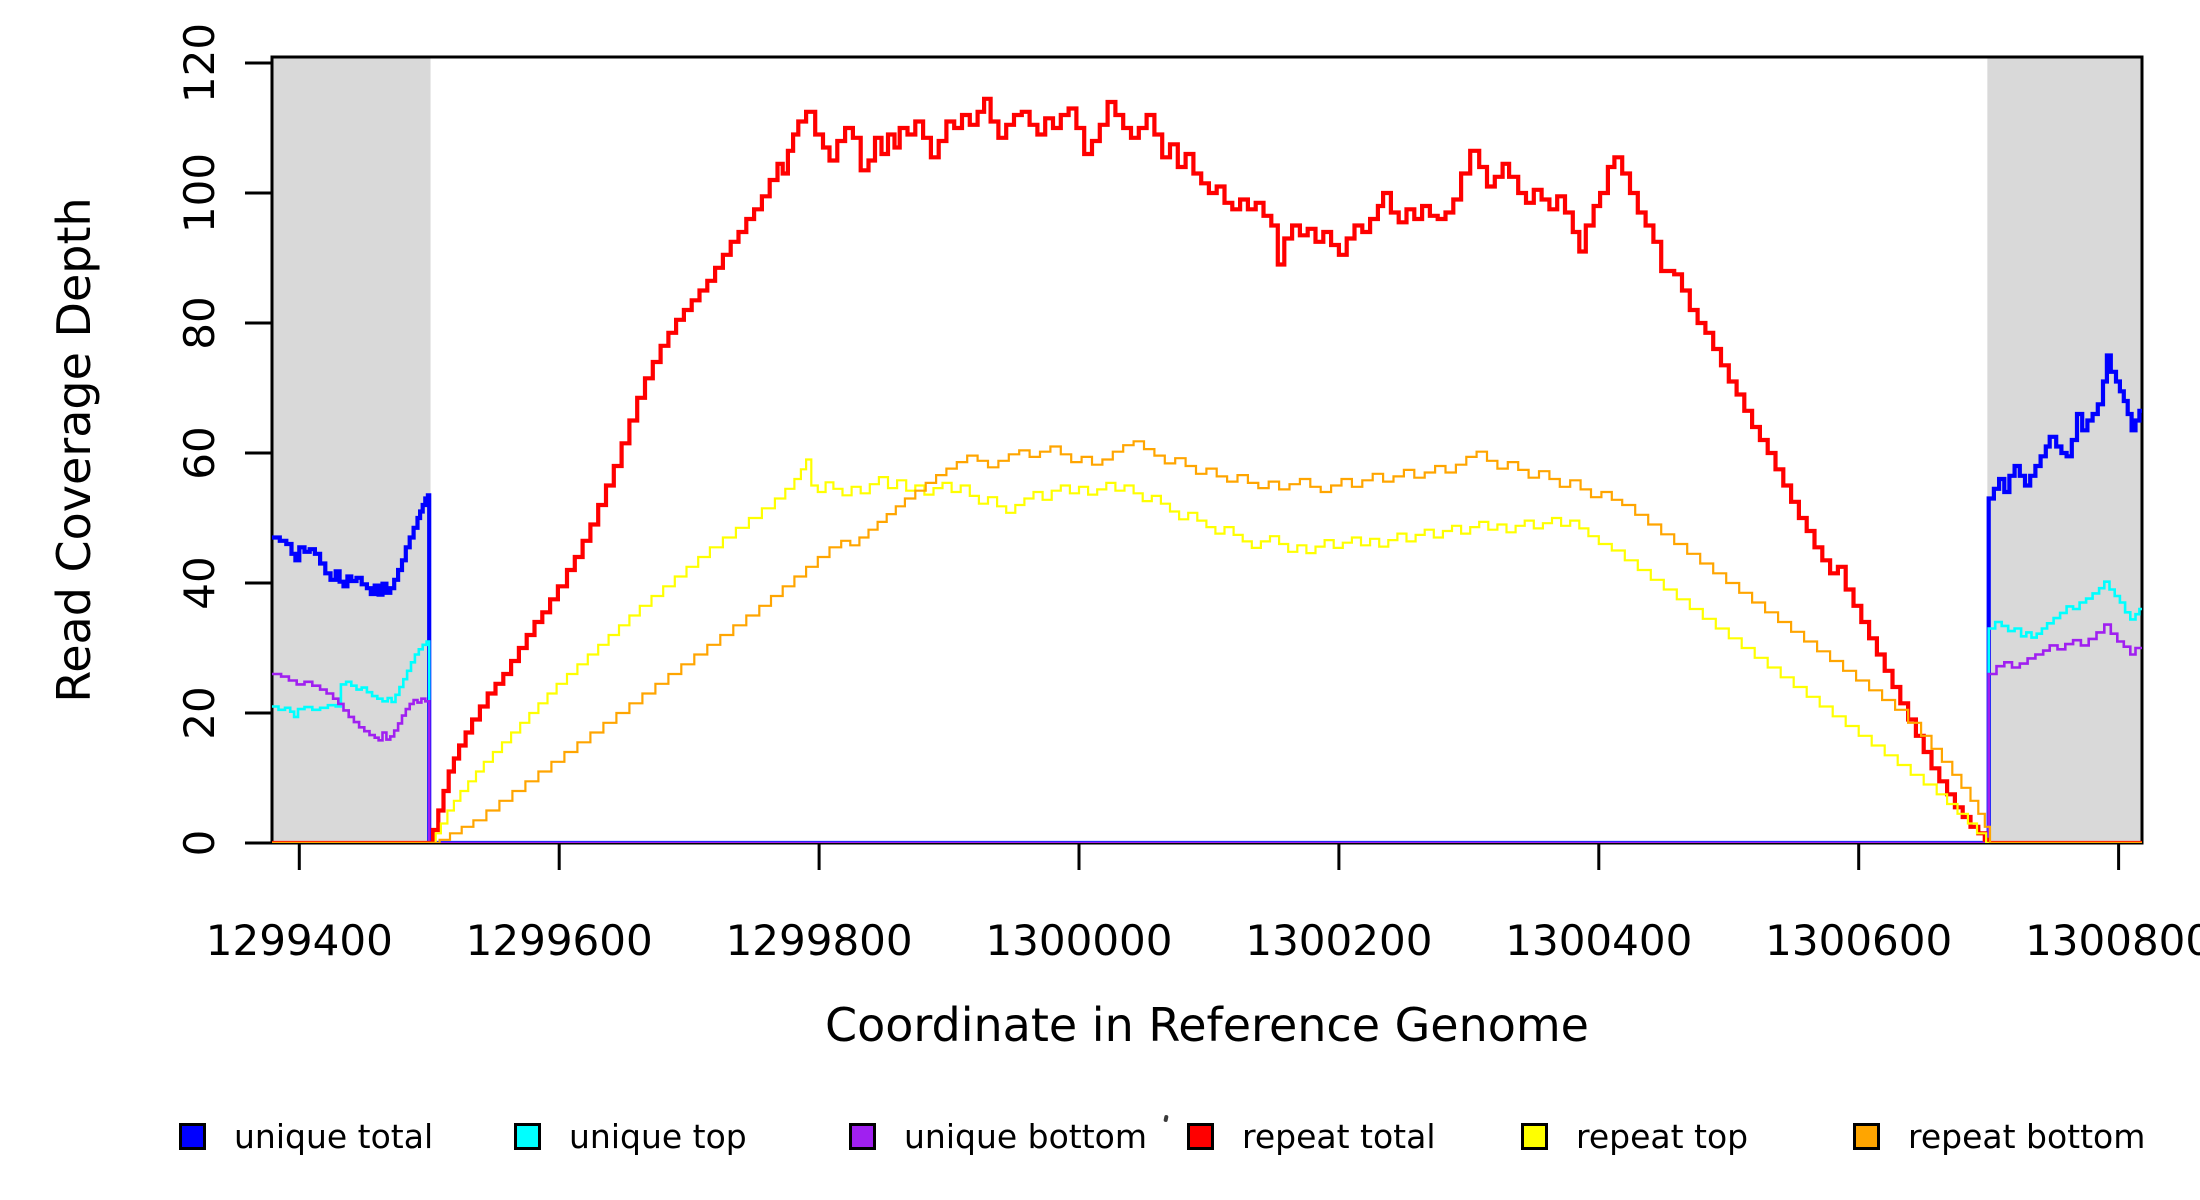 The image size is (2200, 1200). Describe the element at coordinates (819, 940) in the screenshot. I see `x-tick-label: 1299800` at that location.